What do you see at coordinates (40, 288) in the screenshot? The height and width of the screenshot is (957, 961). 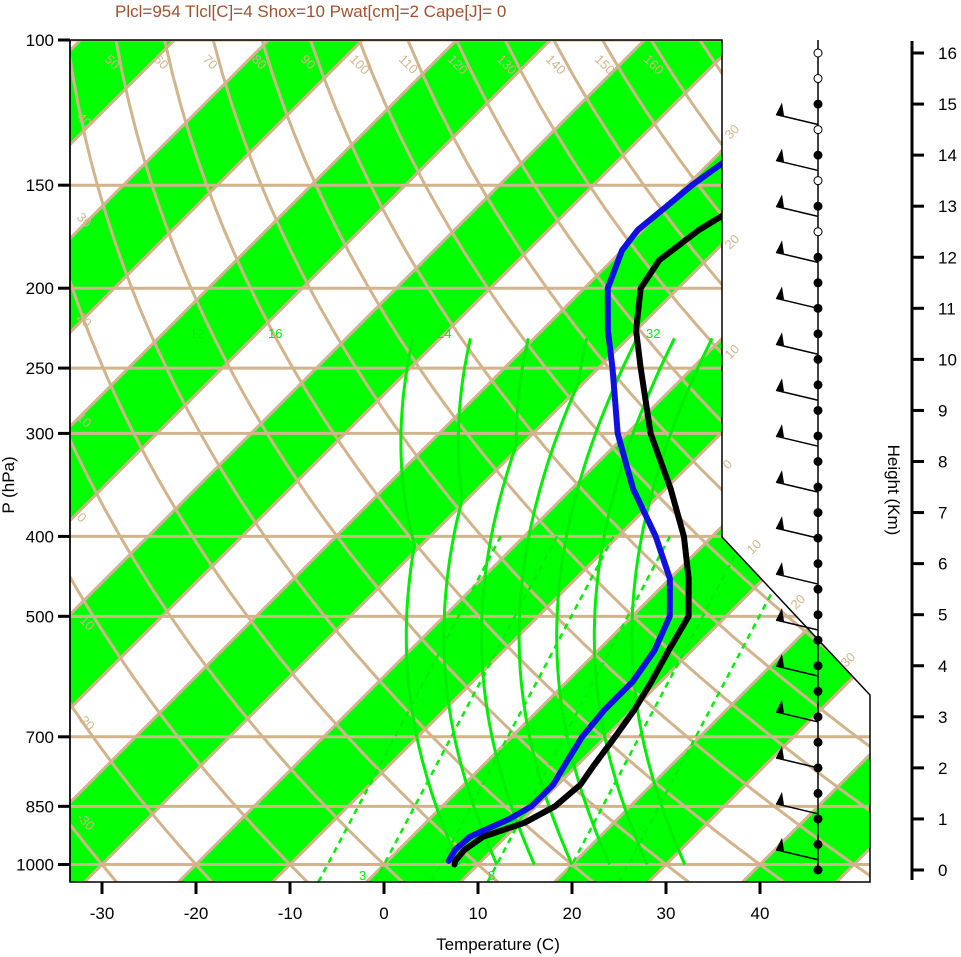 I see `y-tick-label: 200` at bounding box center [40, 288].